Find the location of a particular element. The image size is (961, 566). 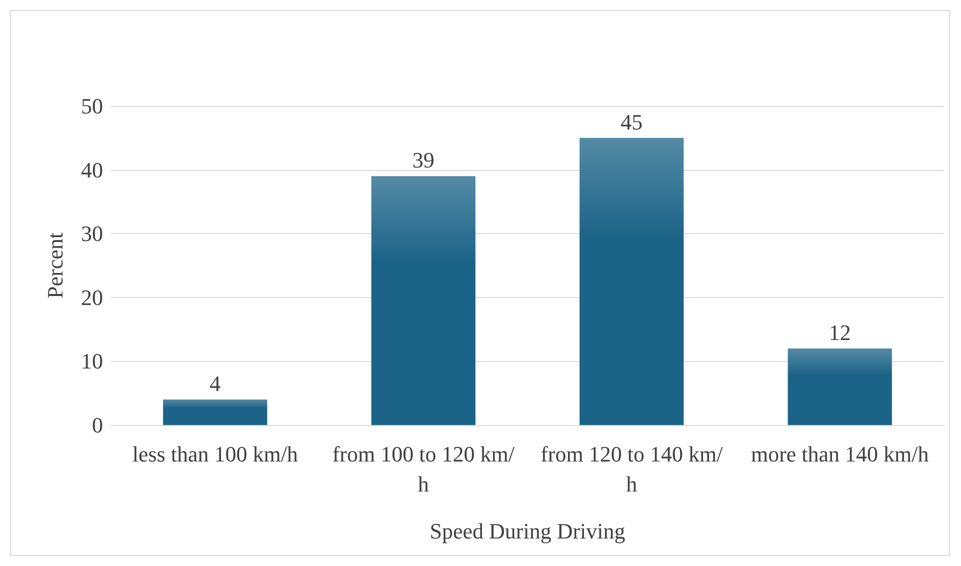

y-tick-label: 30 is located at coordinates (92, 233).